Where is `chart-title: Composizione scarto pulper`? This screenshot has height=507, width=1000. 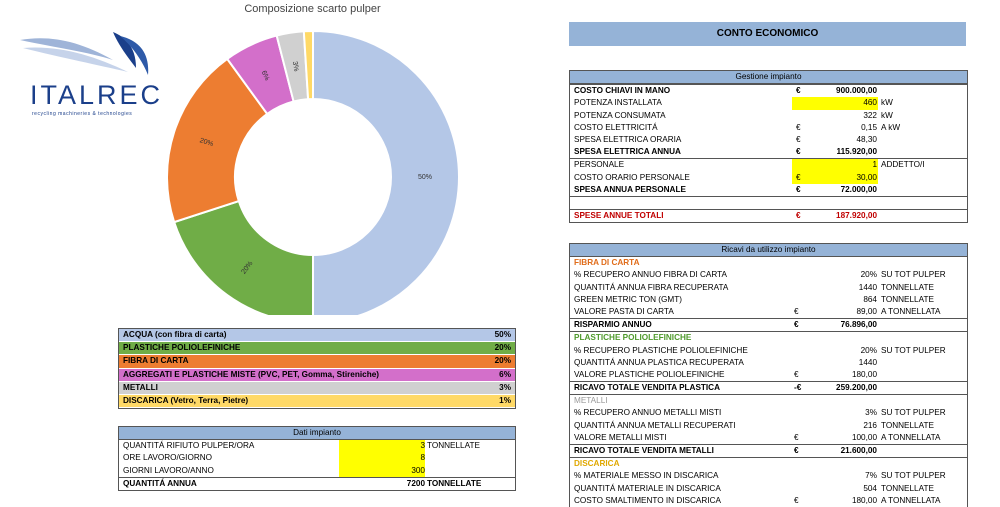
chart-title: Composizione scarto pulper is located at coordinates (312, 9).